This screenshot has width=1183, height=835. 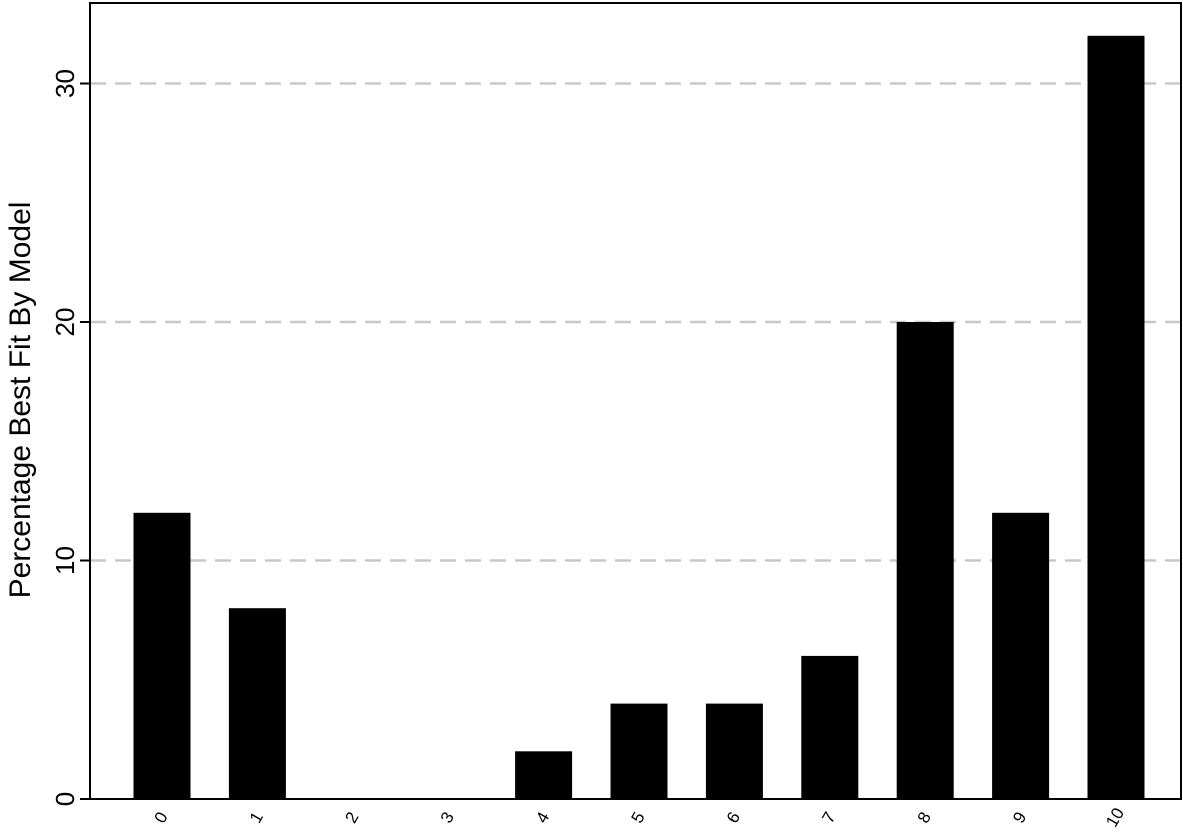 I want to click on x-tick-label: 6, so click(x=733, y=818).